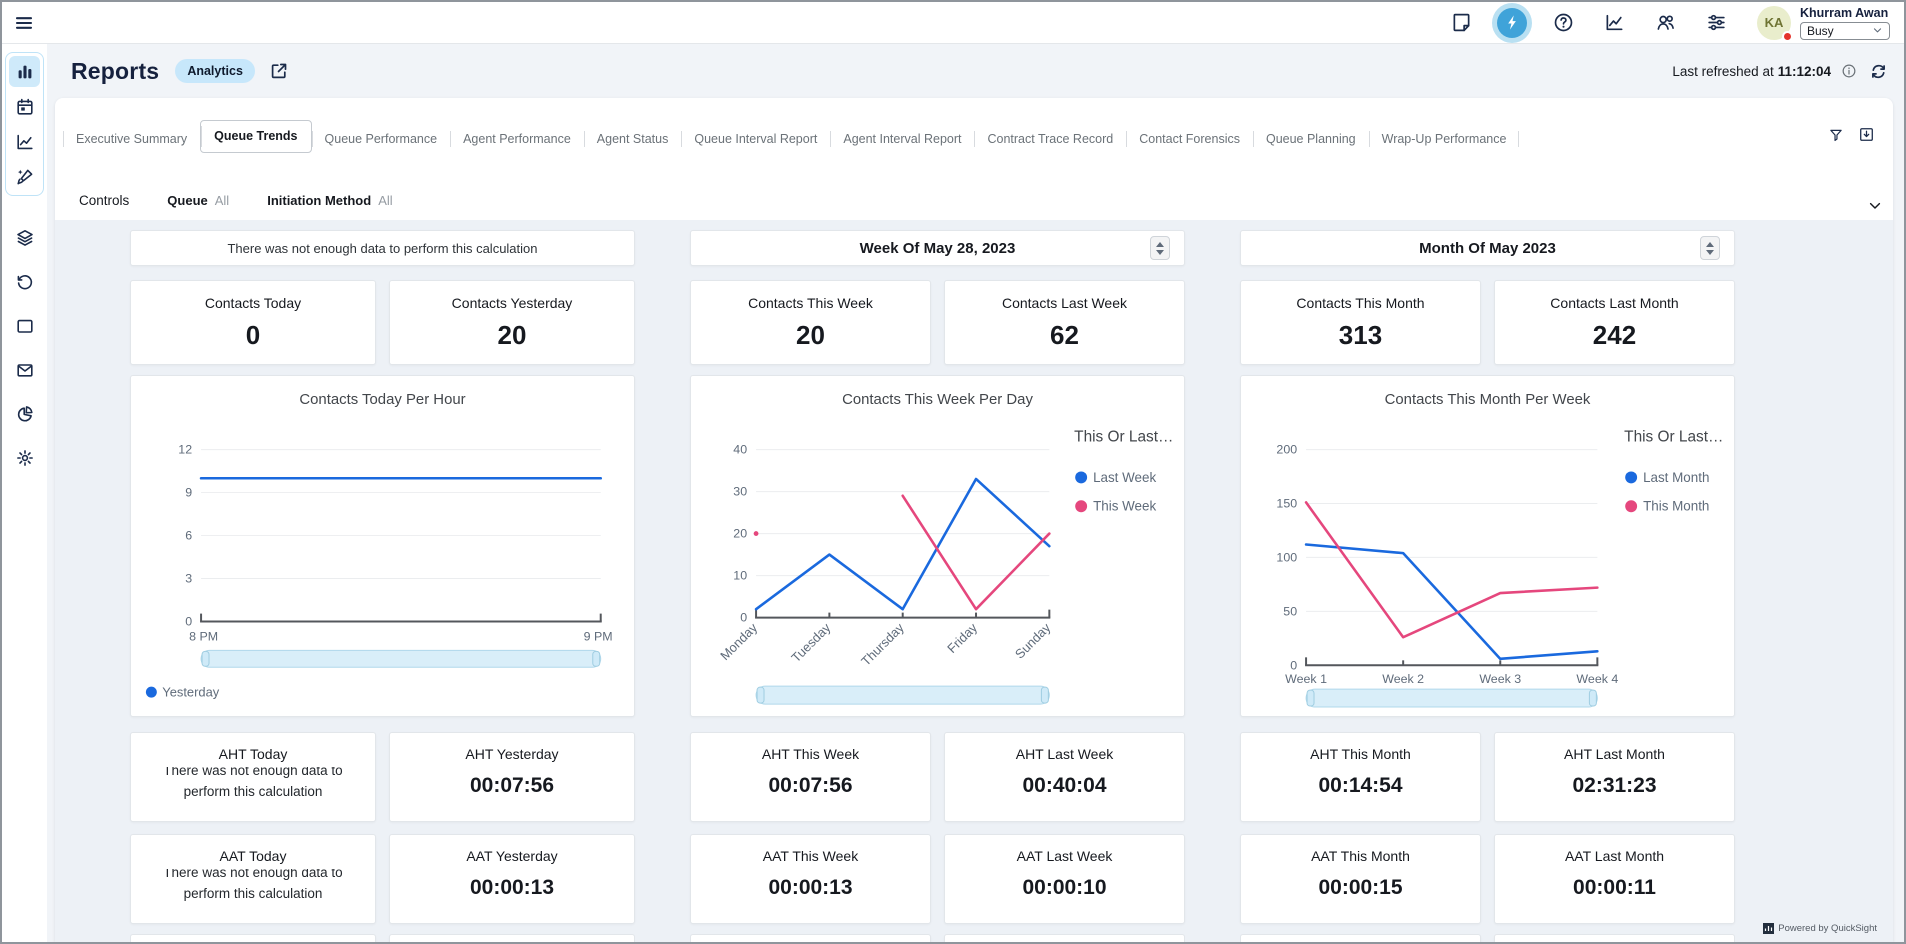  What do you see at coordinates (512, 335) in the screenshot?
I see `kpi-value: 20` at bounding box center [512, 335].